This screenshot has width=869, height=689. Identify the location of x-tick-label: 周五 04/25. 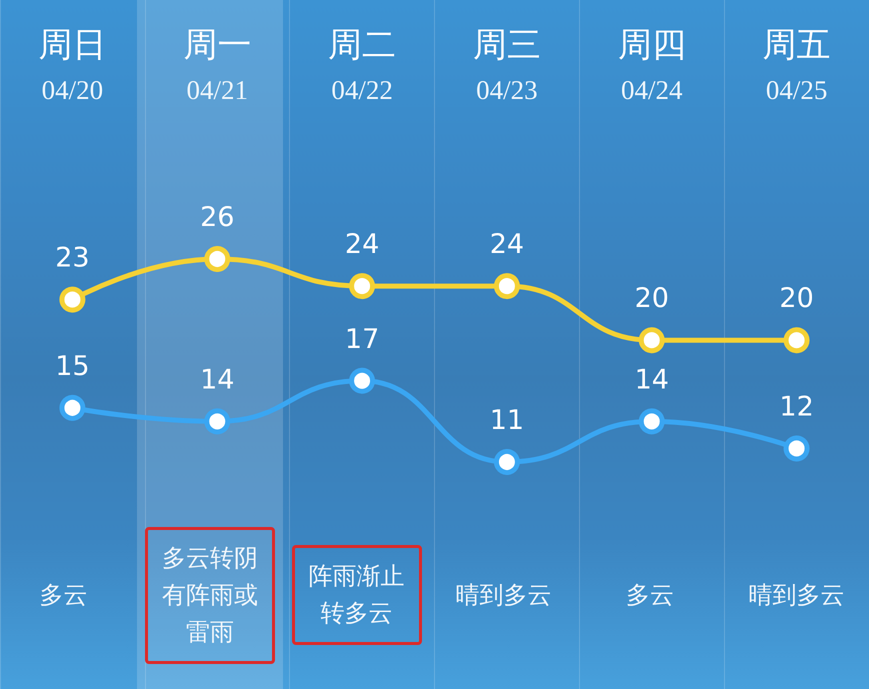
(796, 65).